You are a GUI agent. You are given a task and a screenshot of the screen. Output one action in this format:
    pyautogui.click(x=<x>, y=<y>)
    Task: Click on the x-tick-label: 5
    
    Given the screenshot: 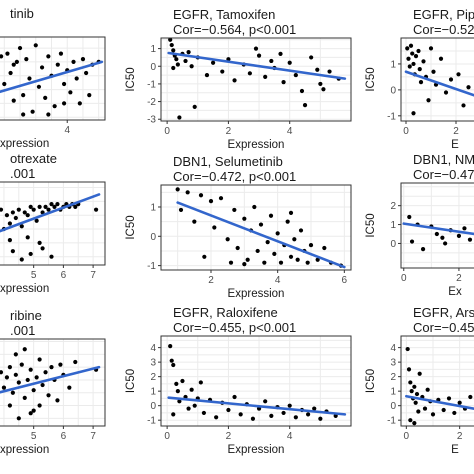 What is the action you would take?
    pyautogui.click(x=34, y=275)
    